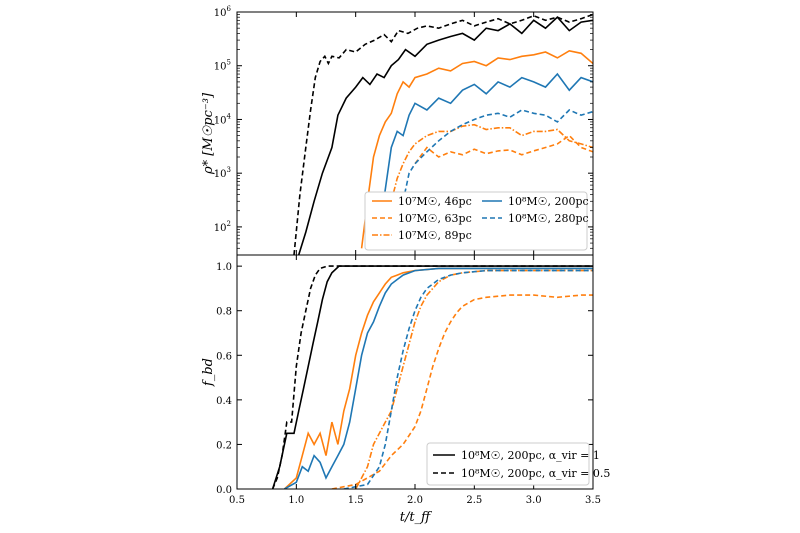 The width and height of the screenshot is (800, 533). I want to click on y-tick-label: 0.6, so click(224, 356).